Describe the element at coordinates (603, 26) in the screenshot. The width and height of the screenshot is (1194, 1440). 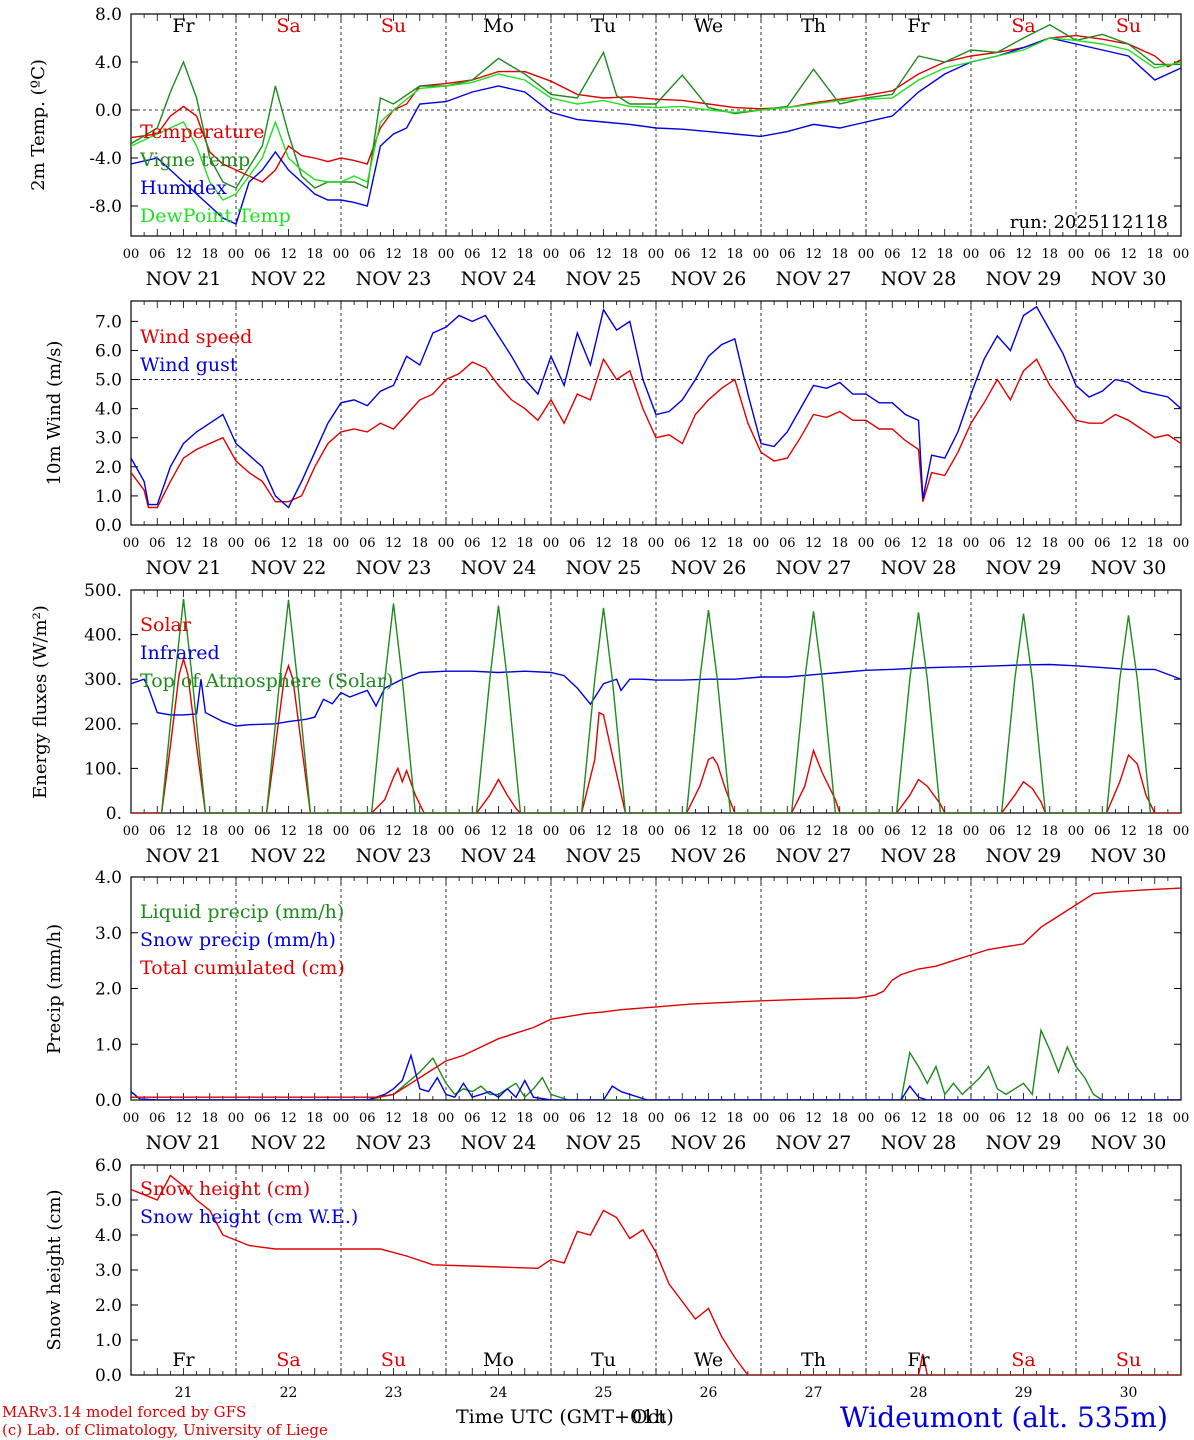
I see `day-of-week-label: Tu` at that location.